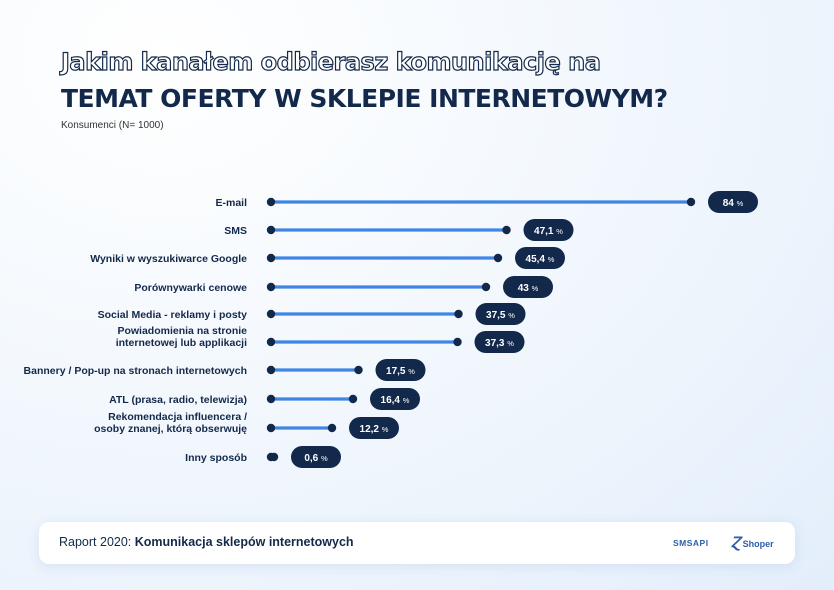  I want to click on value-label: 43 %, so click(528, 288).